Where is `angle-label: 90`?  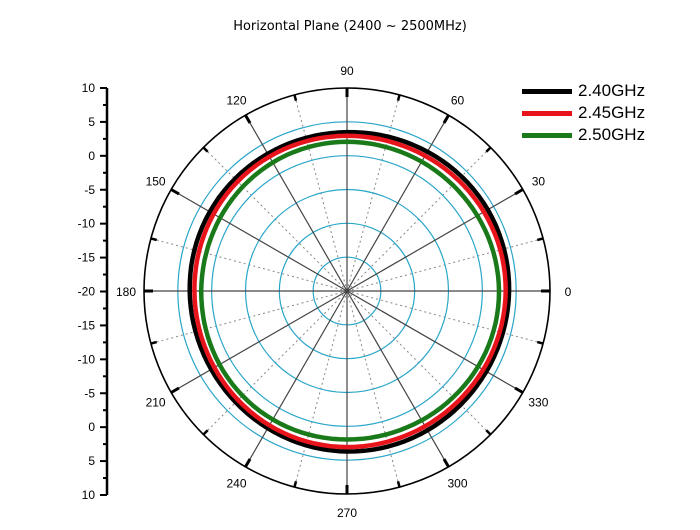
angle-label: 90 is located at coordinates (347, 71).